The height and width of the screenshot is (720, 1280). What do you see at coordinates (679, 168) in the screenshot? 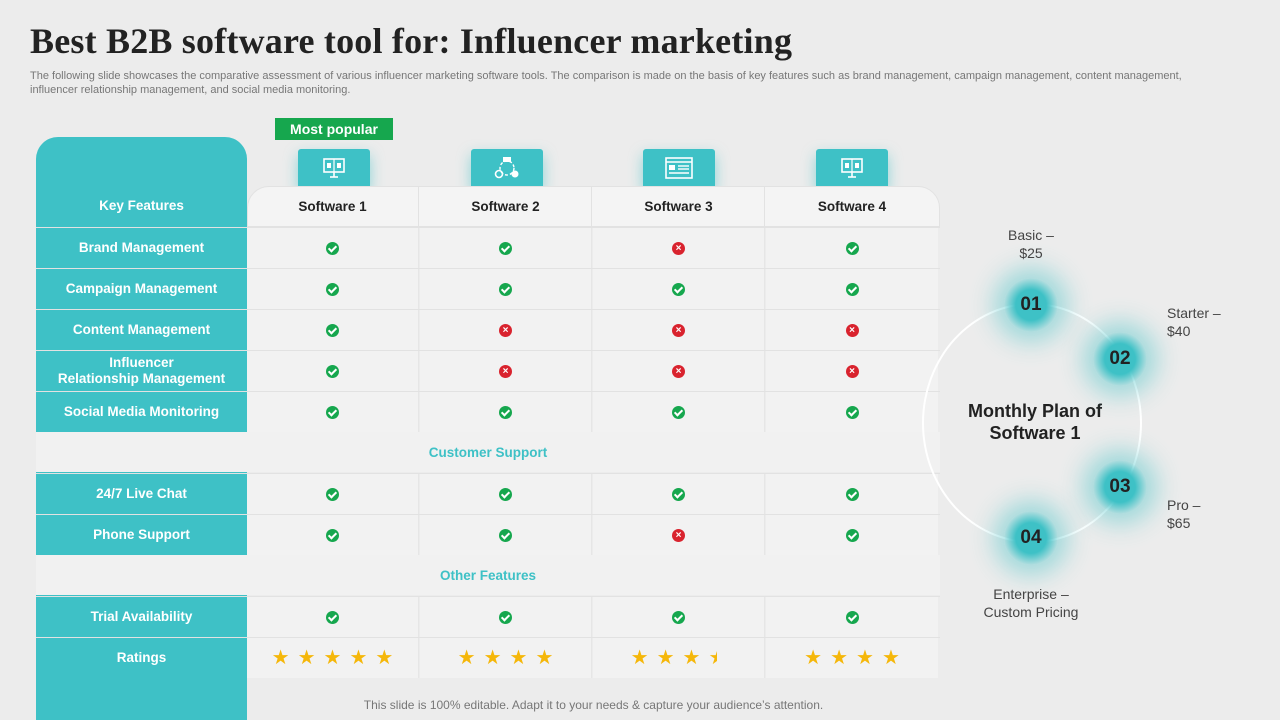
I see `software-3-dashboard-icon` at bounding box center [679, 168].